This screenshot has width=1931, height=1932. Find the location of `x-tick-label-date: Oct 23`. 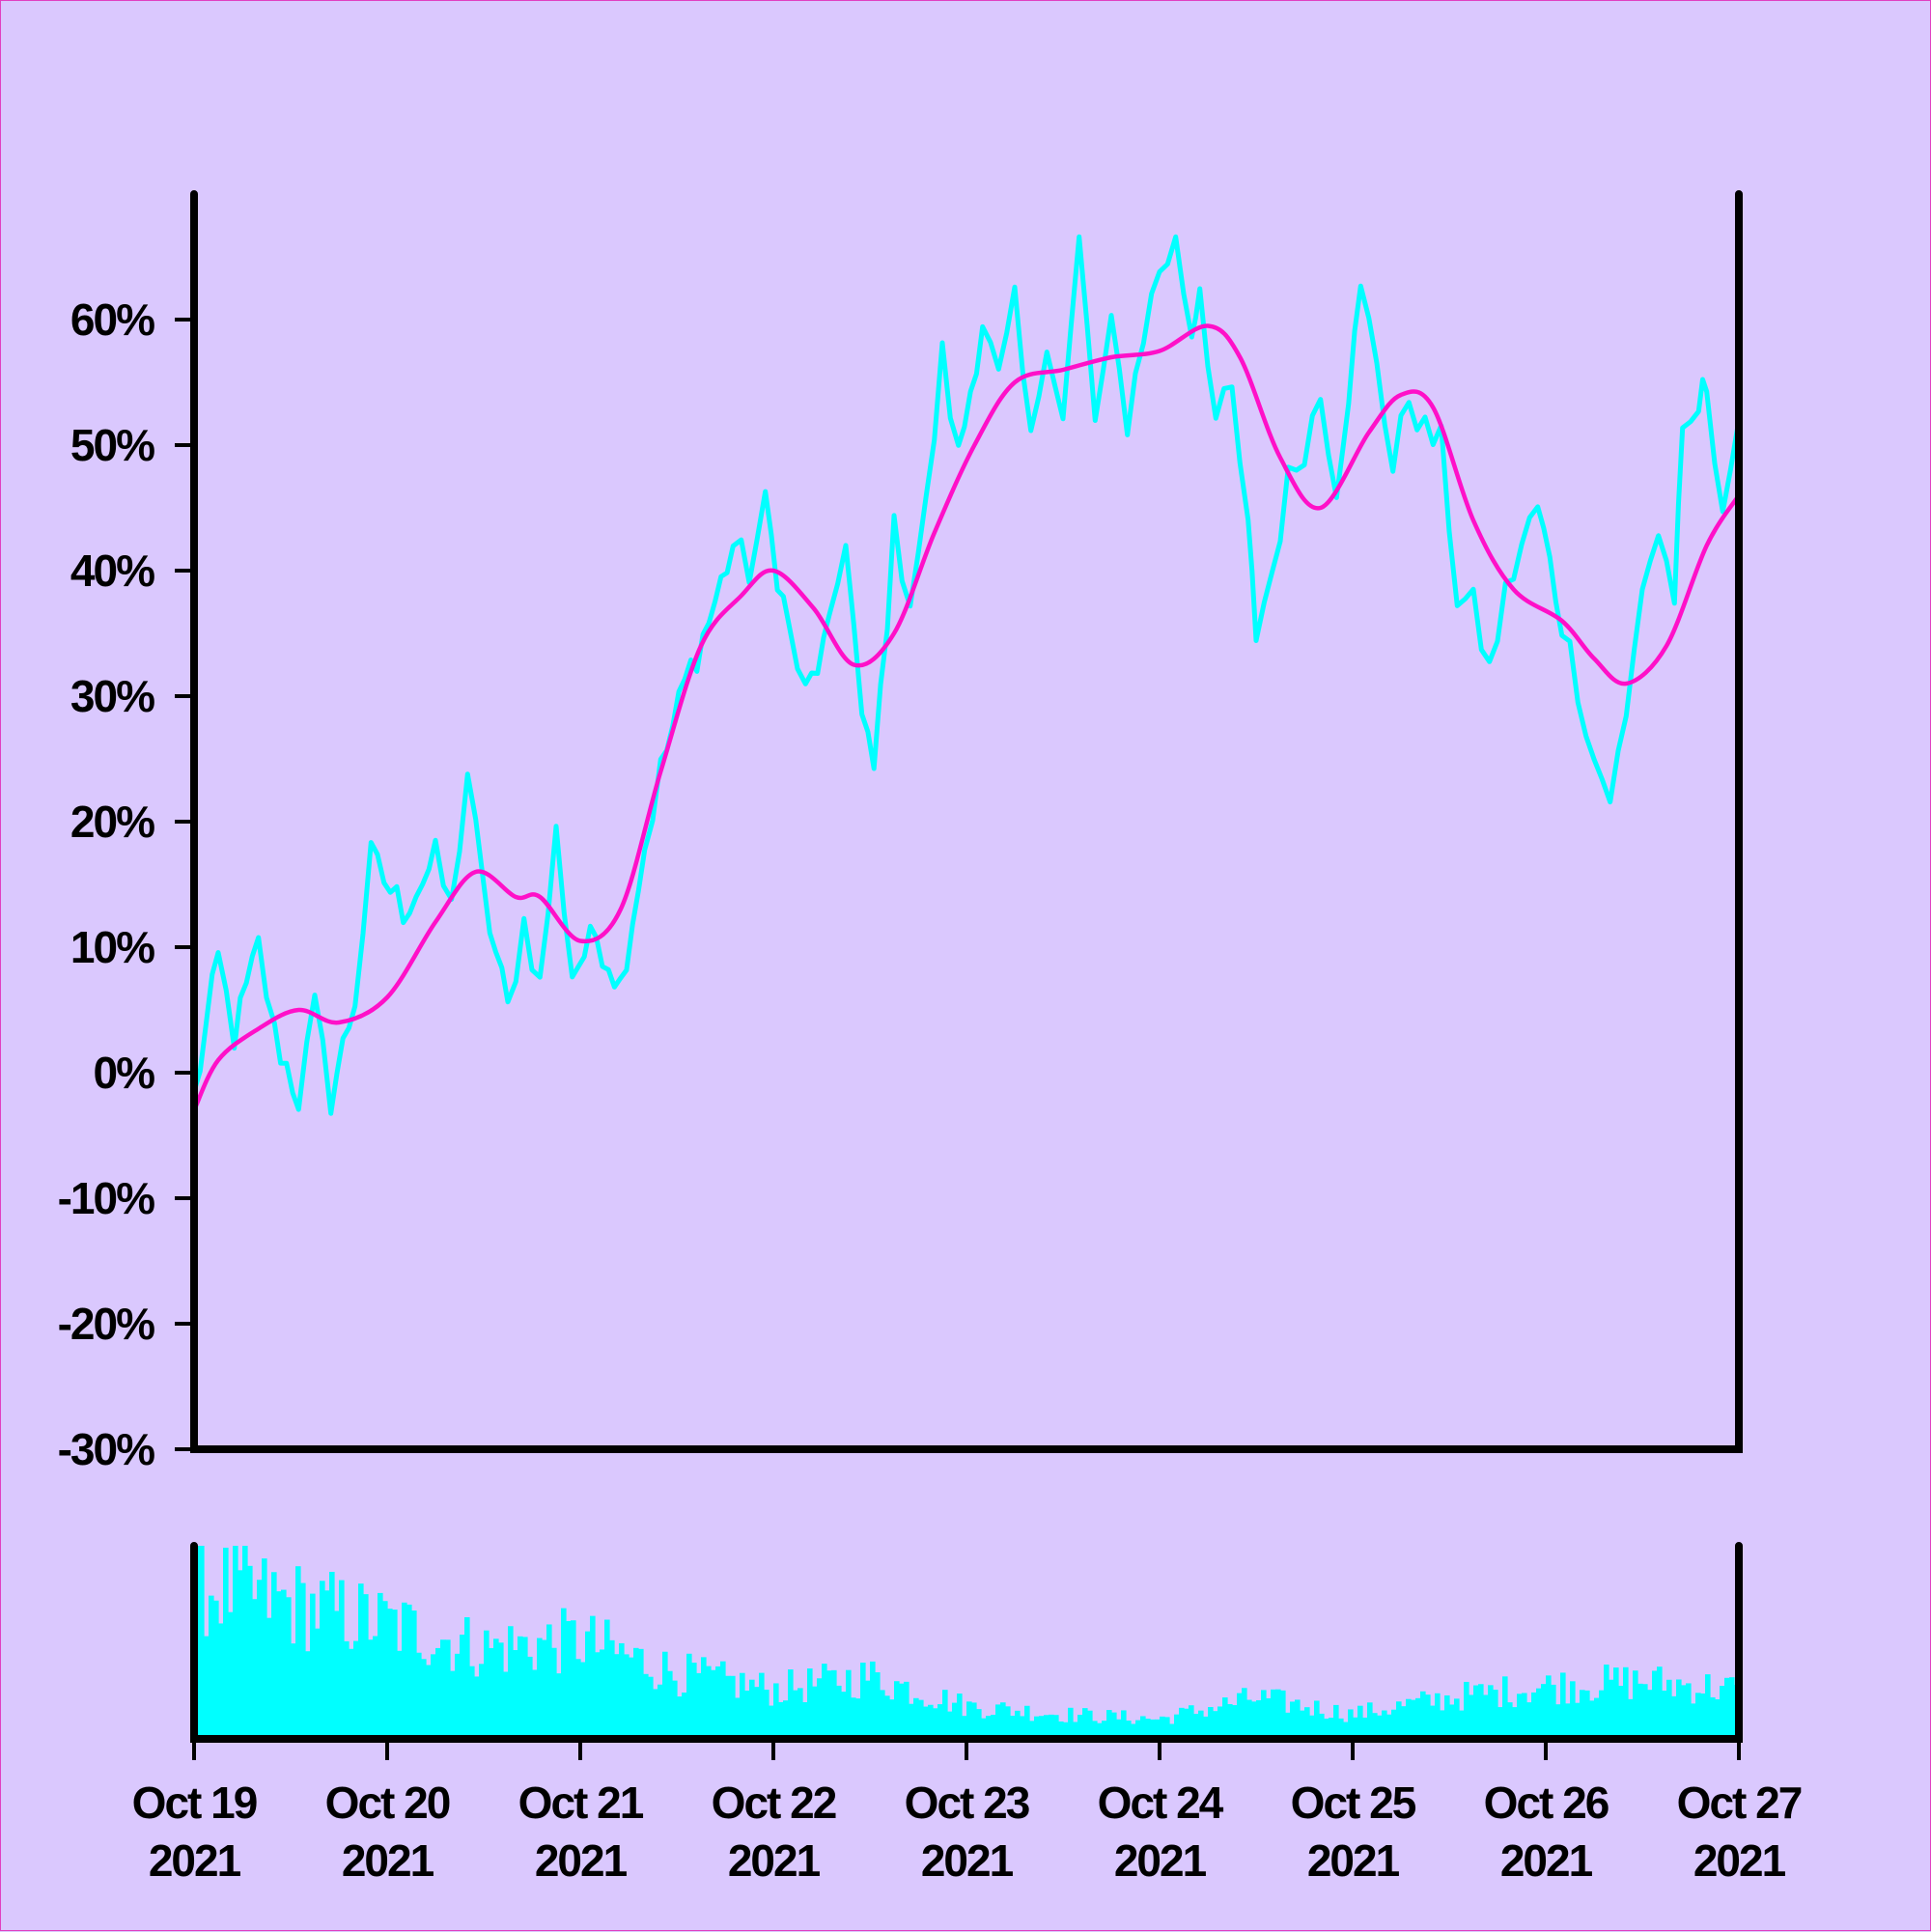

x-tick-label-date: Oct 23 is located at coordinates (967, 1803).